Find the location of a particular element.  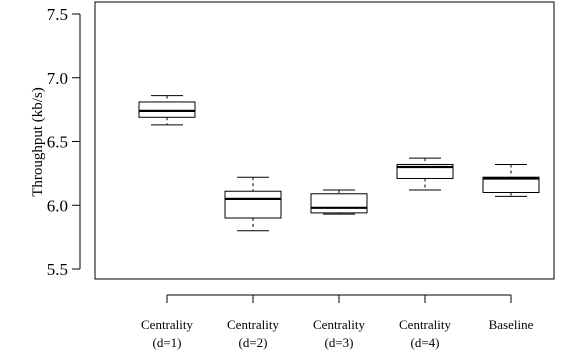

y-tick-label: 7.0 is located at coordinates (57, 78).